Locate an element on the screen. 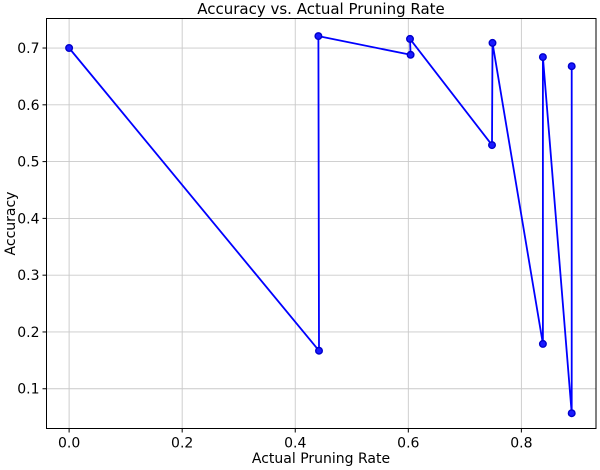  x-tick-label: 0.6 is located at coordinates (408, 444).